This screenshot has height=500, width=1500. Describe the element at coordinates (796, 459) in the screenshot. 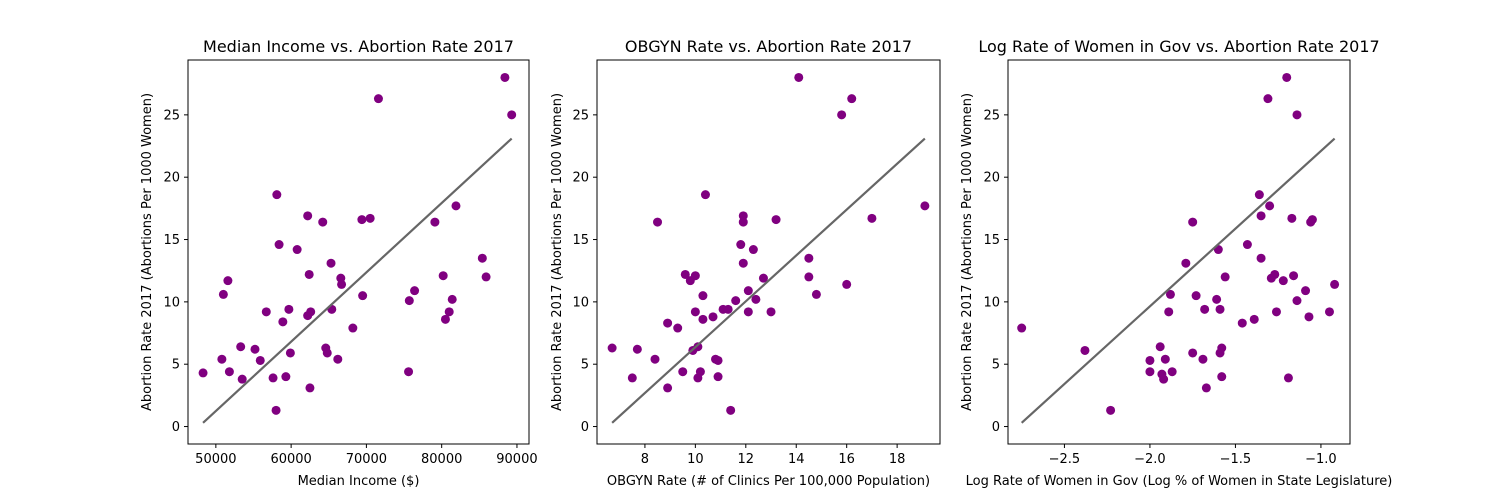

I see `x-tick-label: 14` at that location.